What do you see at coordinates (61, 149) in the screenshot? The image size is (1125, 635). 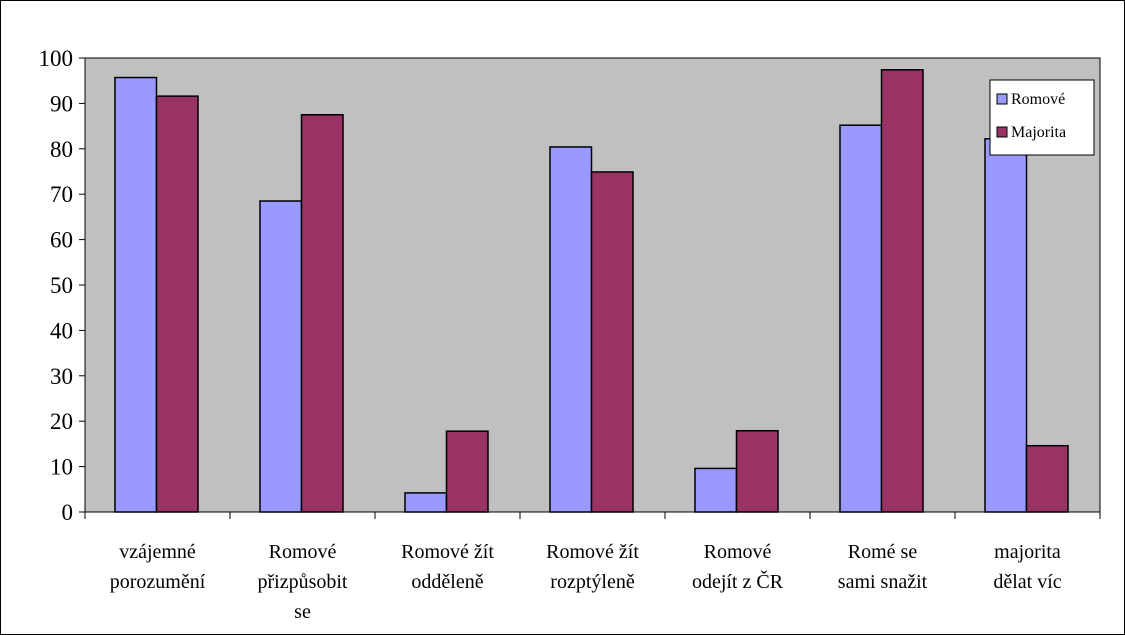 I see `y-tick-label: 80` at bounding box center [61, 149].